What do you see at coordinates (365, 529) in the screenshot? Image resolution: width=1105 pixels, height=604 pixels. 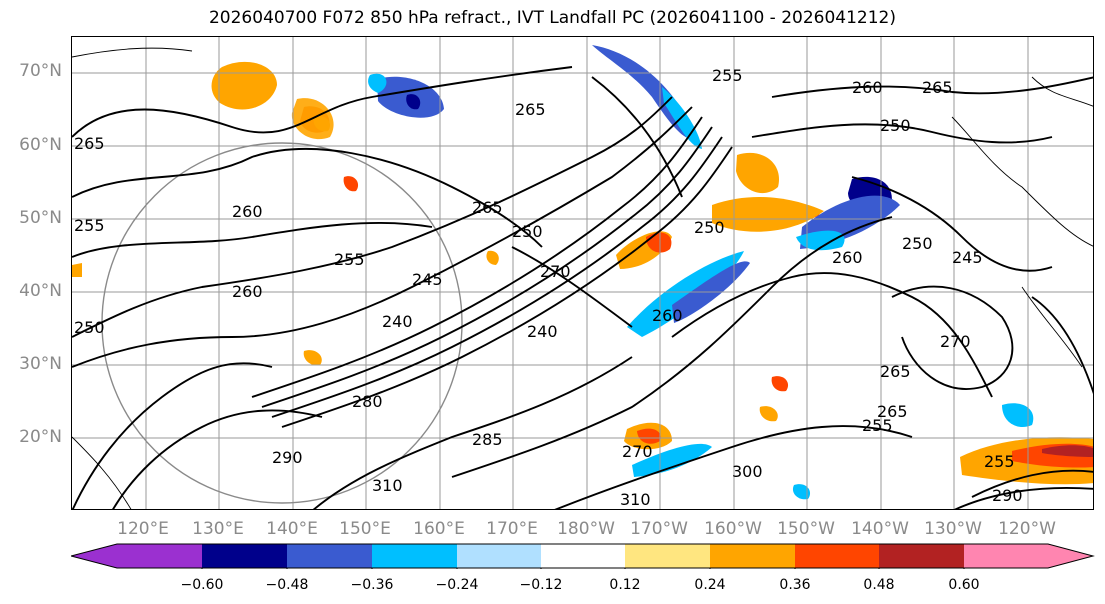 I see `lon-label-150e: 150°E` at bounding box center [365, 529].